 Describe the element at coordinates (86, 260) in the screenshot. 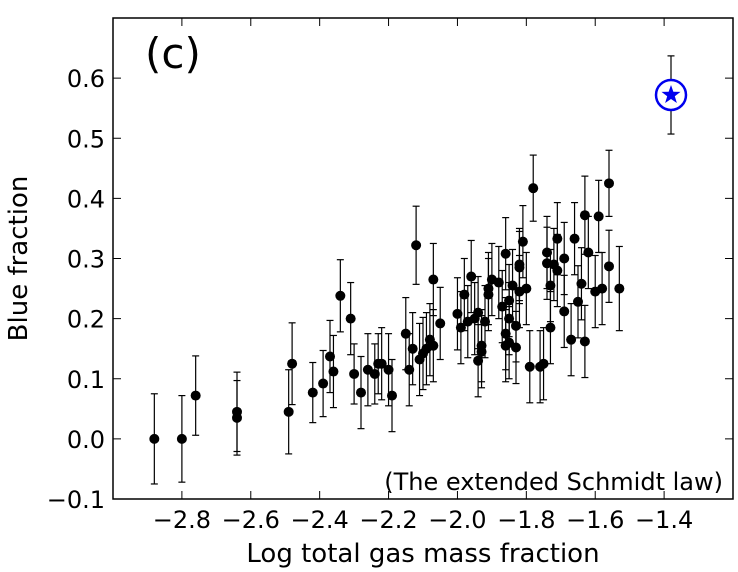

I see `y-tick-label: 0.3` at that location.